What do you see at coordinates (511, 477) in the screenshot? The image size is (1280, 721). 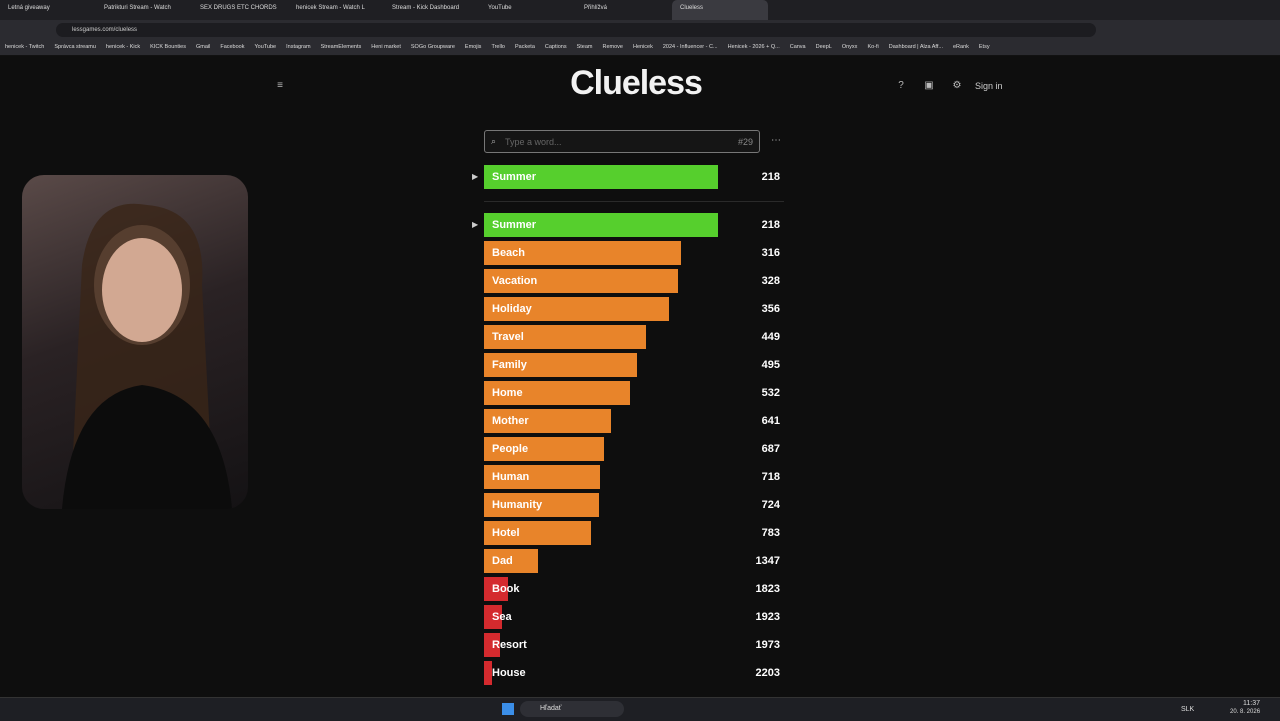 I see `guess-word: Human` at bounding box center [511, 477].